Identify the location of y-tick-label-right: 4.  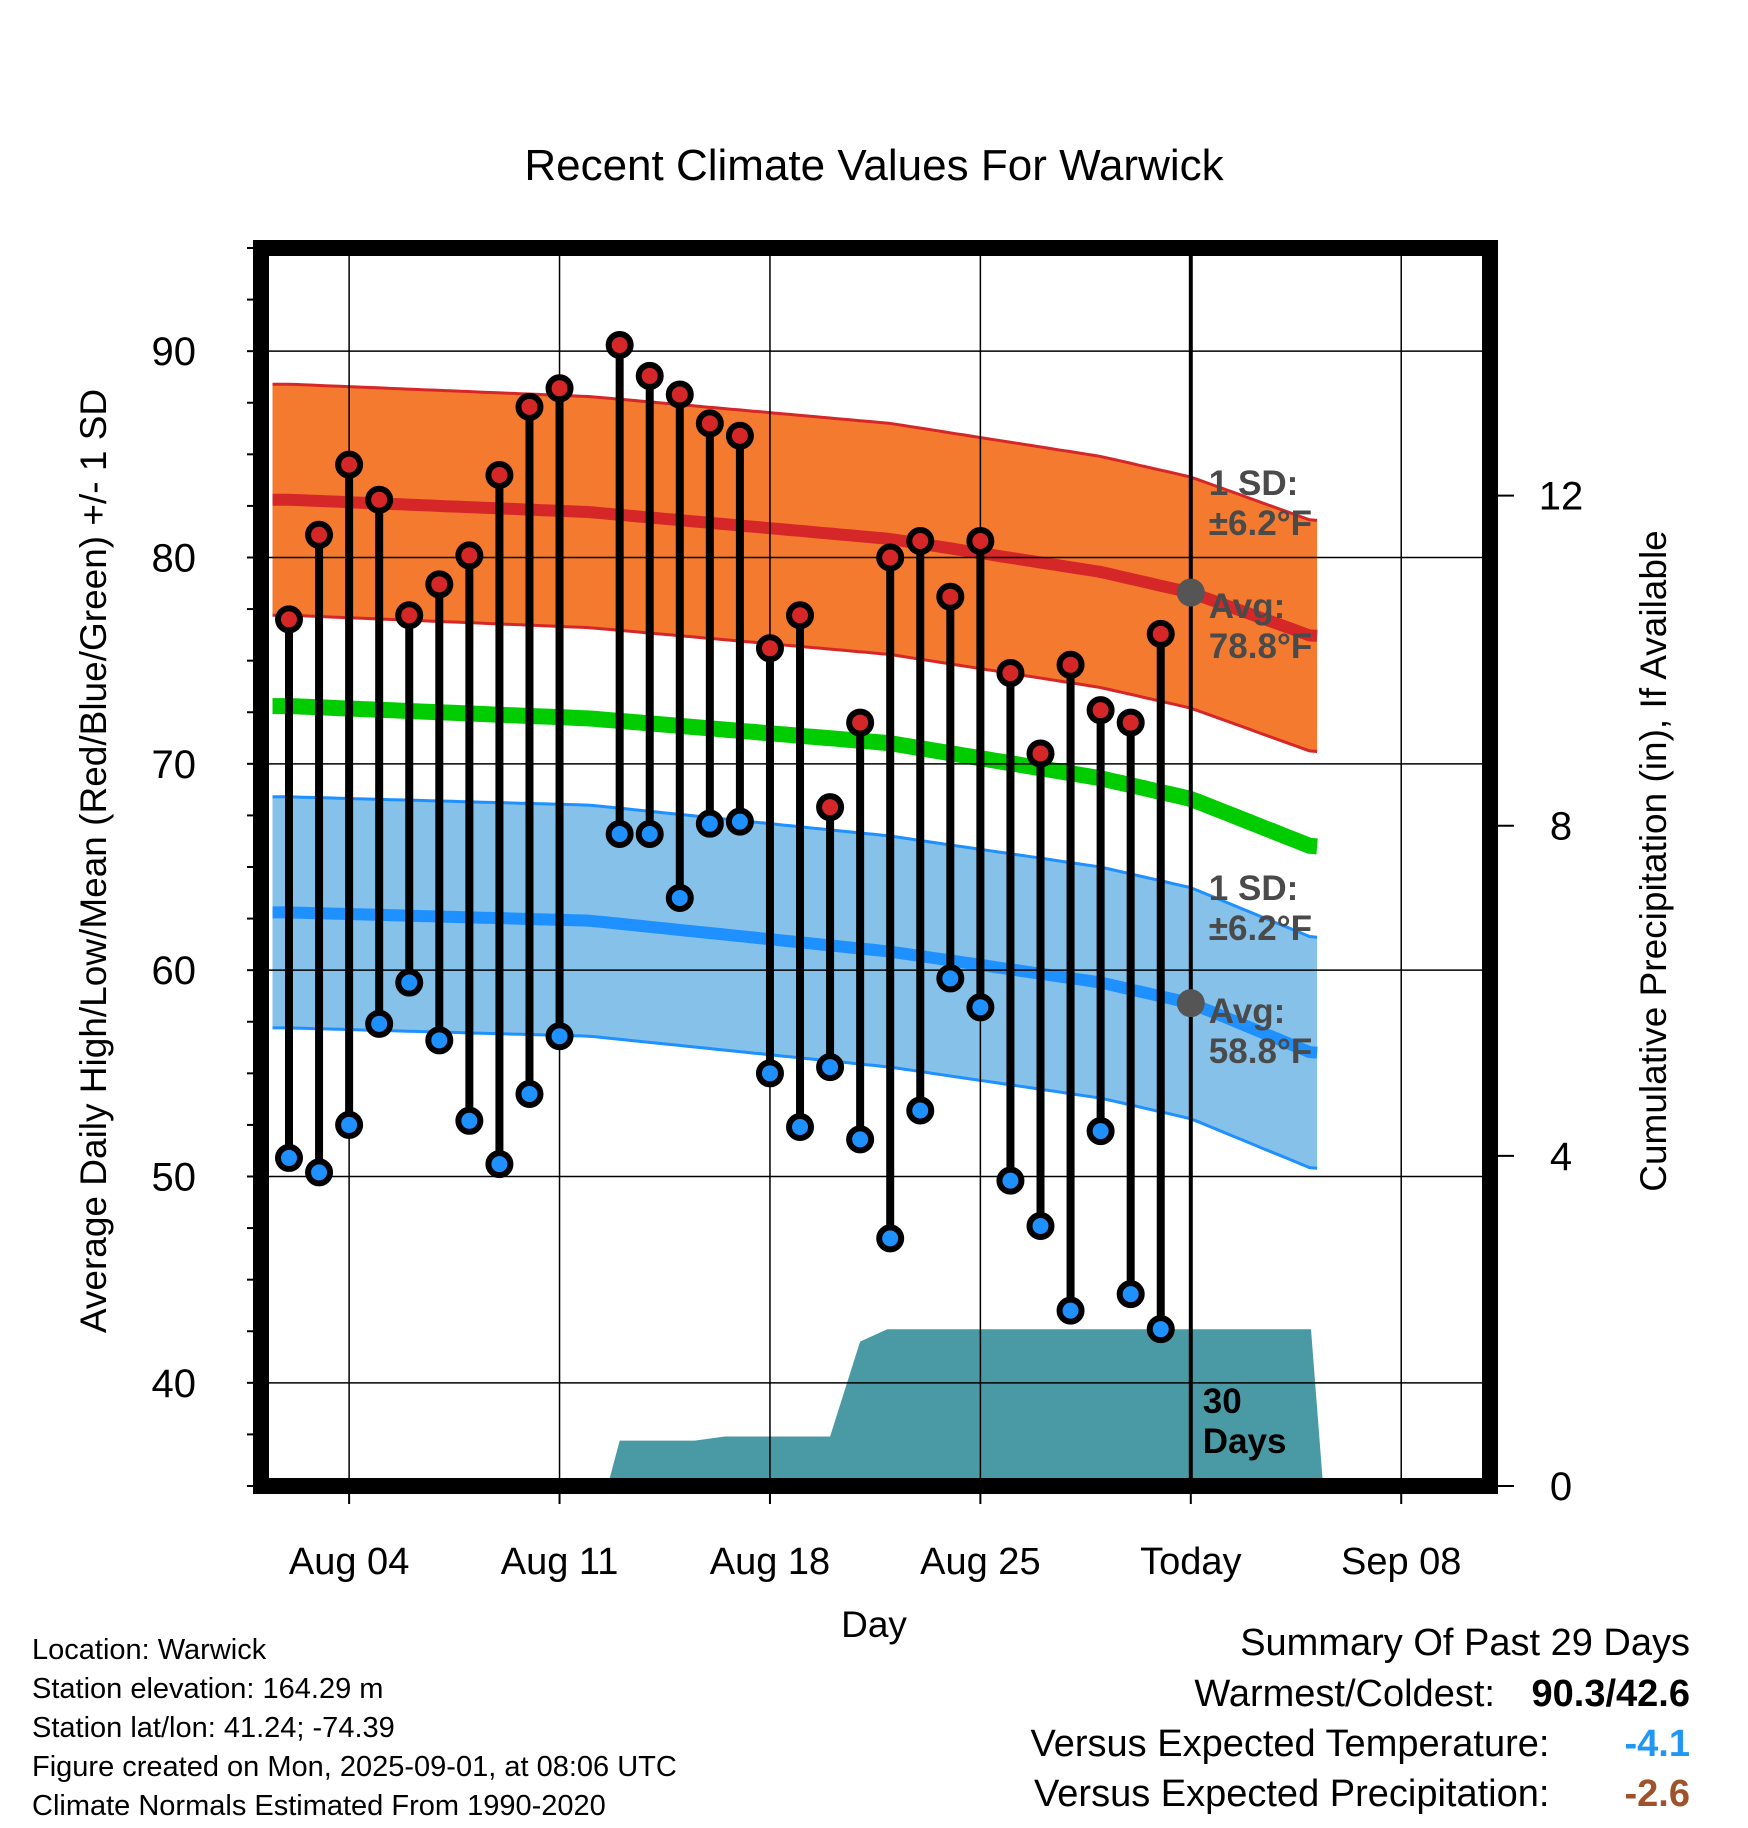
(1561, 1157).